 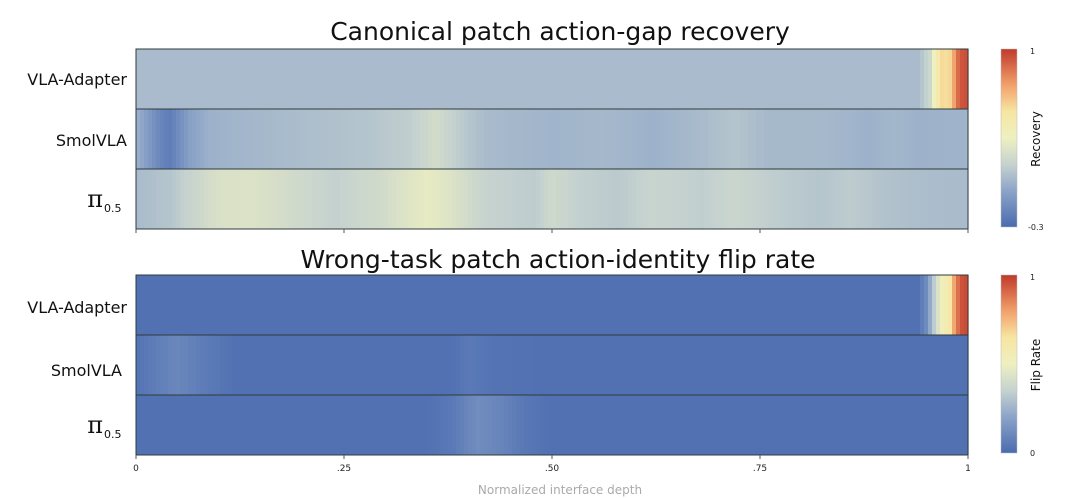 I want to click on panel1-row-label-pi05: π 0.5, so click(x=104, y=200).